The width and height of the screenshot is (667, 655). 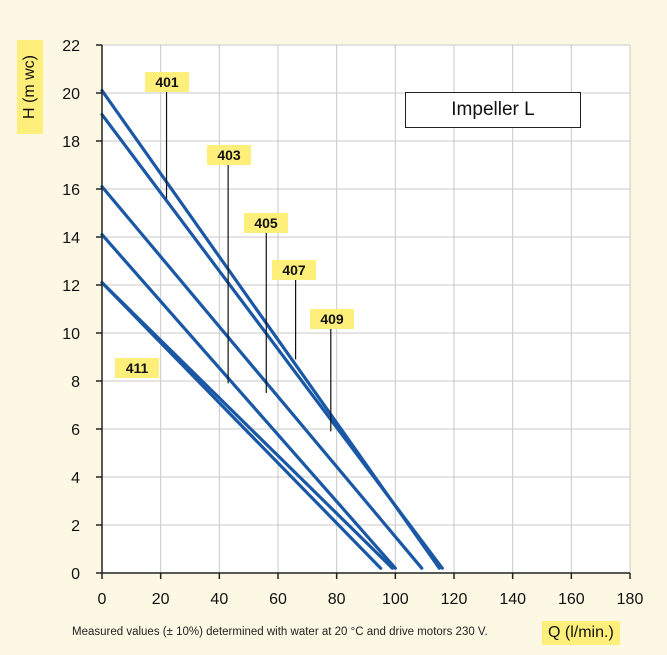 I want to click on y-axis-title-text: H (m wc), so click(x=29, y=87).